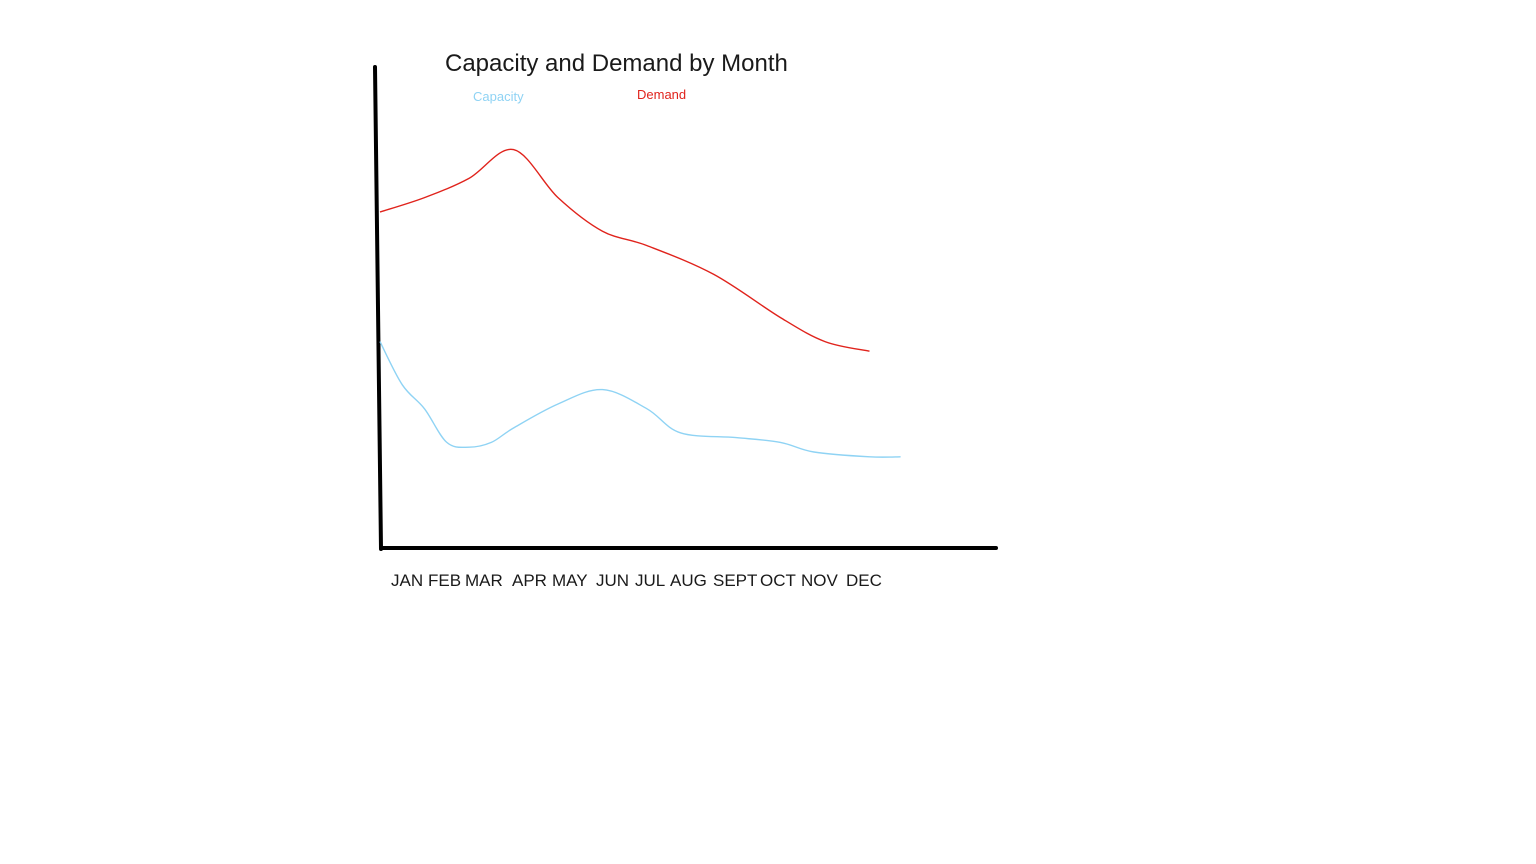 This screenshot has height=864, width=1536. Describe the element at coordinates (616, 63) in the screenshot. I see `chart-title: Capacity and Demand by Month` at that location.